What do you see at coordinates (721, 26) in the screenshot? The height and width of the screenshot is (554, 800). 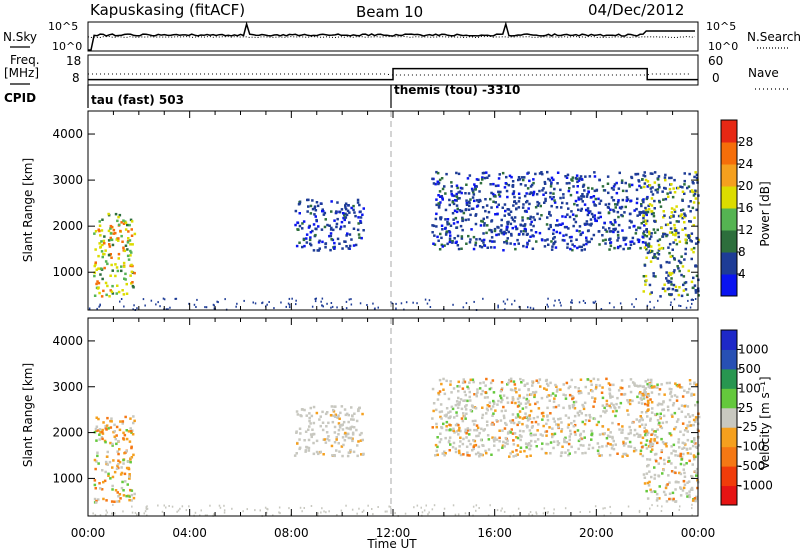 I see `noise-right-tick-high: 10^5` at bounding box center [721, 26].